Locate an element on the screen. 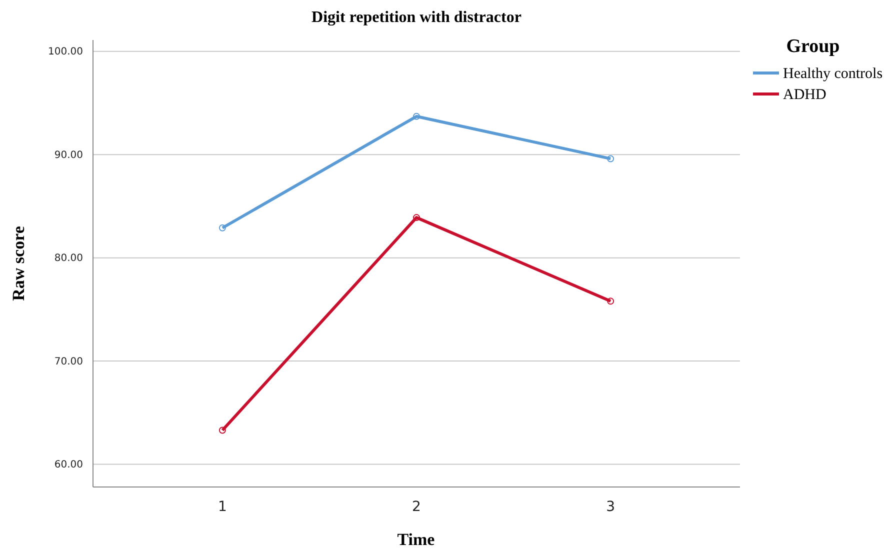 Image resolution: width=890 pixels, height=552 pixels. y-tick-label: 80.00 is located at coordinates (68, 258).